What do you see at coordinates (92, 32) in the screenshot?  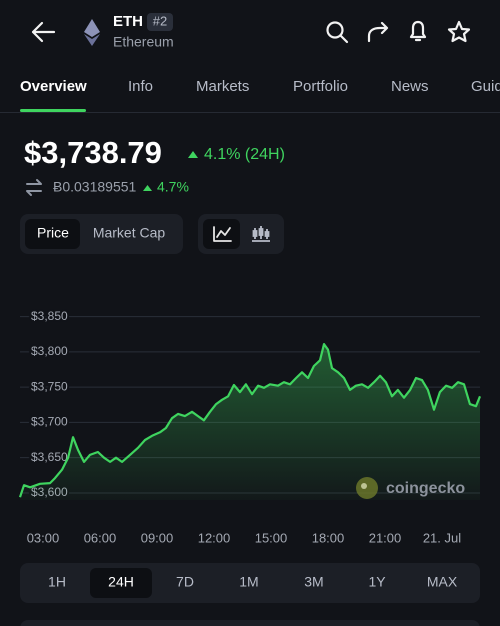 I see `eth-logo` at bounding box center [92, 32].